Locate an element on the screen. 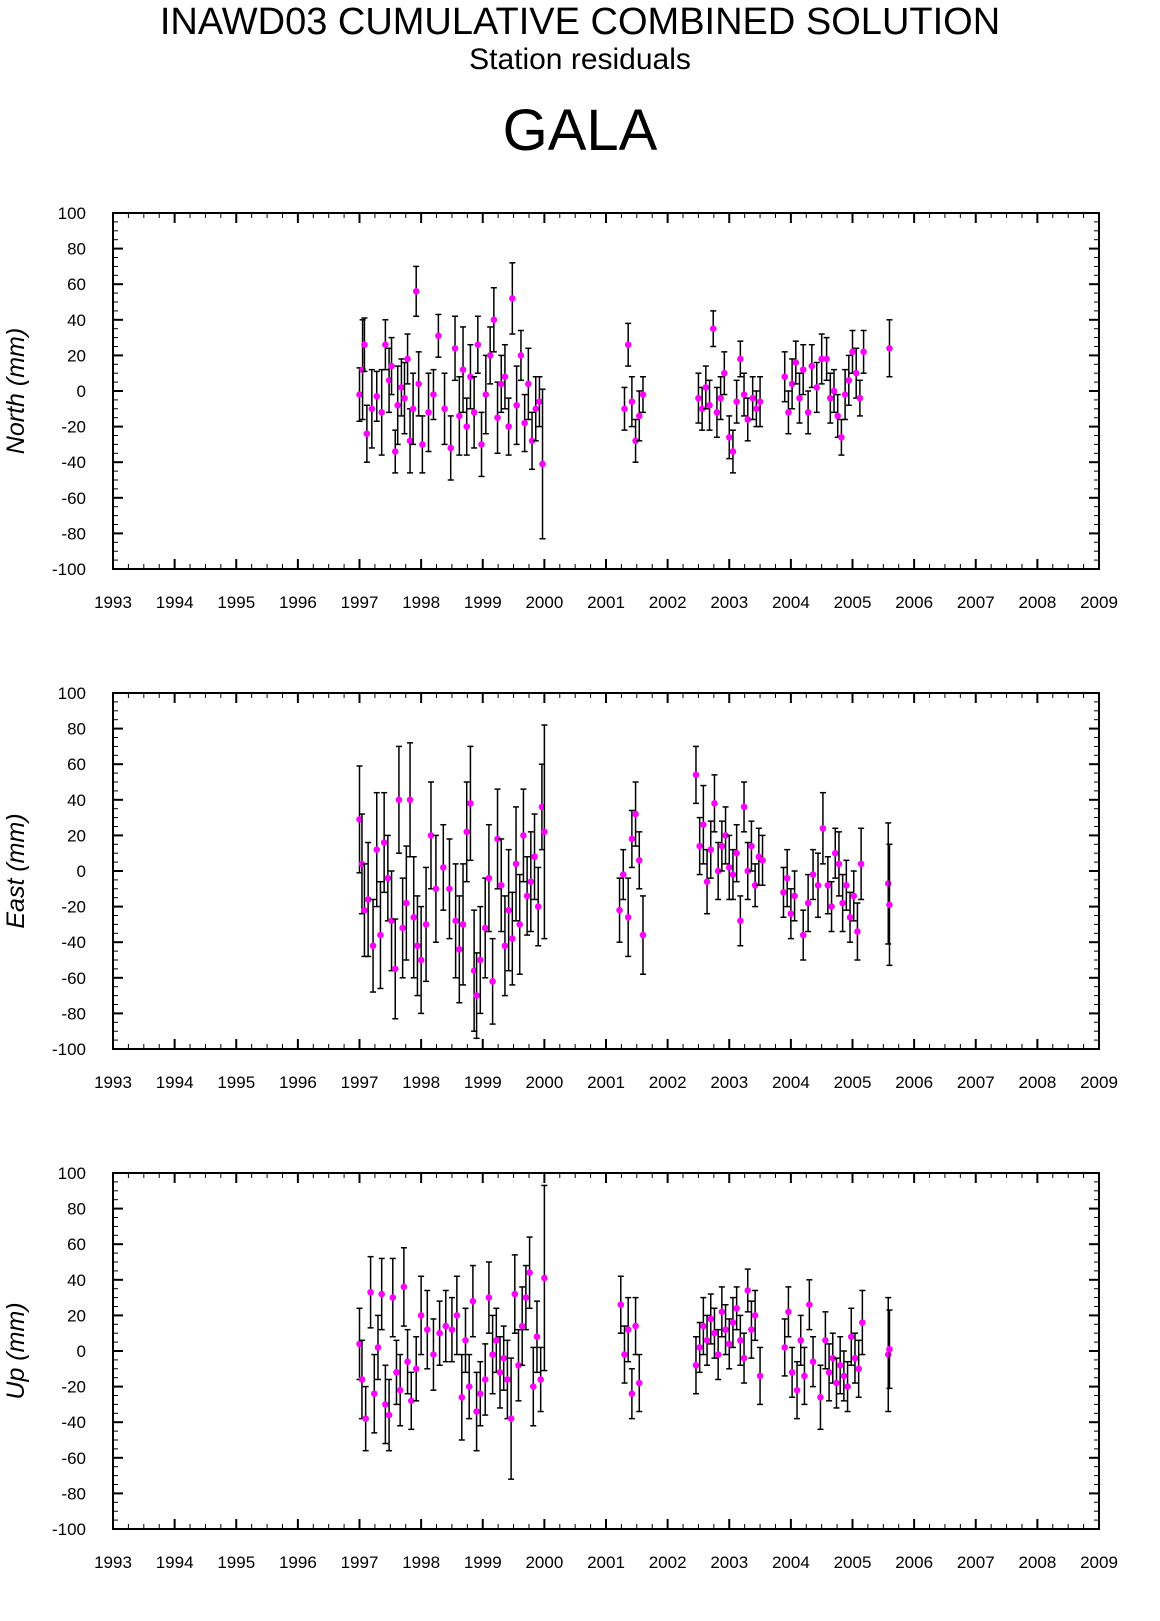 Image resolution: width=1160 pixels, height=1621 pixels. x-tick-label: 1998 is located at coordinates (421, 602).